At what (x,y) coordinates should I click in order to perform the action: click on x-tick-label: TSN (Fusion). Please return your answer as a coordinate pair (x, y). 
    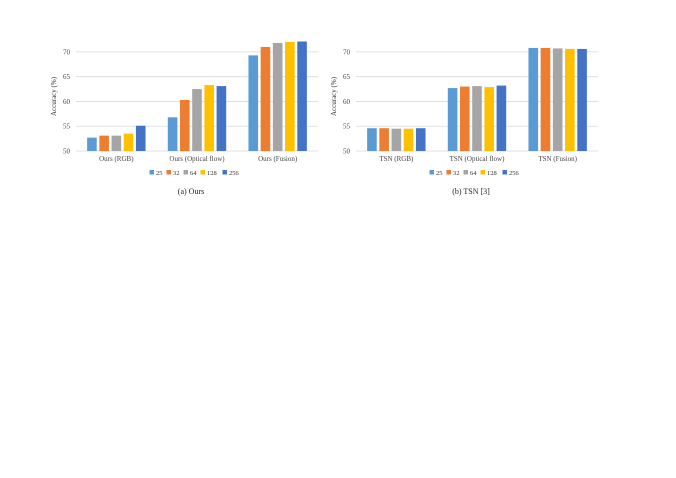
    Looking at the image, I should click on (557, 159).